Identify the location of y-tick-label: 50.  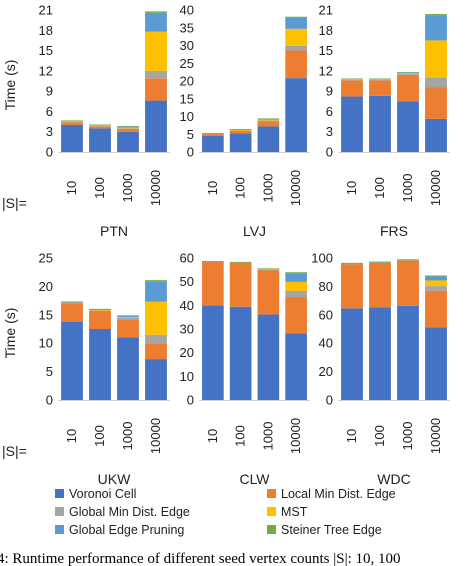
(187, 281).